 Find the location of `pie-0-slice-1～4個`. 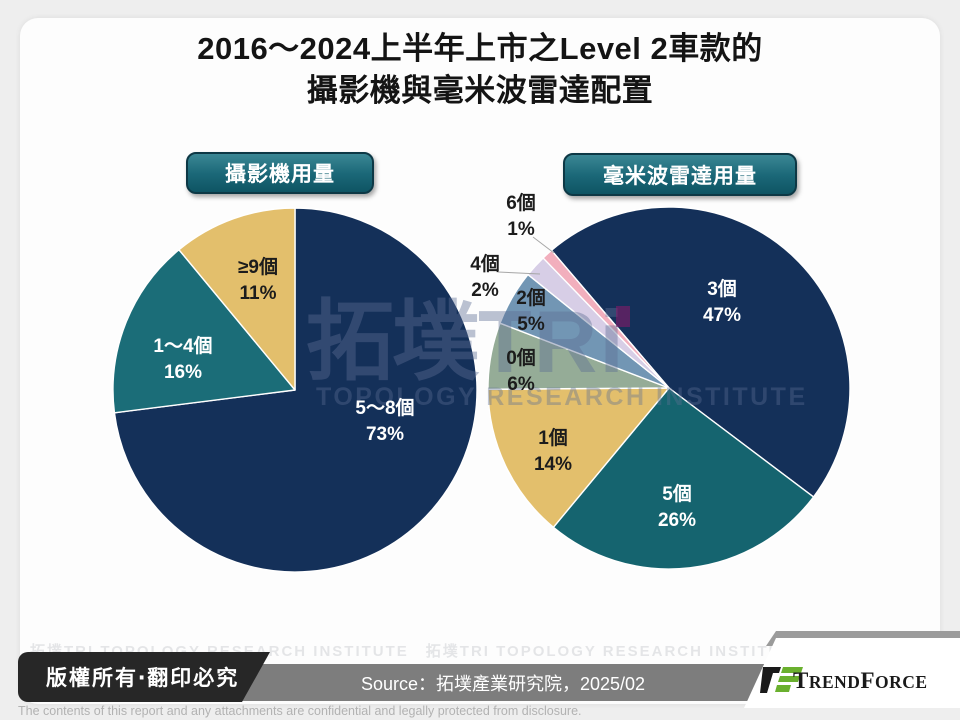

pie-0-slice-1～4個 is located at coordinates (204, 331).